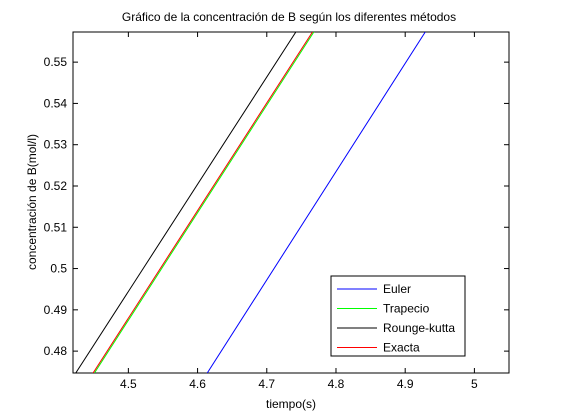 Image resolution: width=561 pixels, height=420 pixels. What do you see at coordinates (56, 145) in the screenshot?
I see `y-tick-label: 0.53` at bounding box center [56, 145].